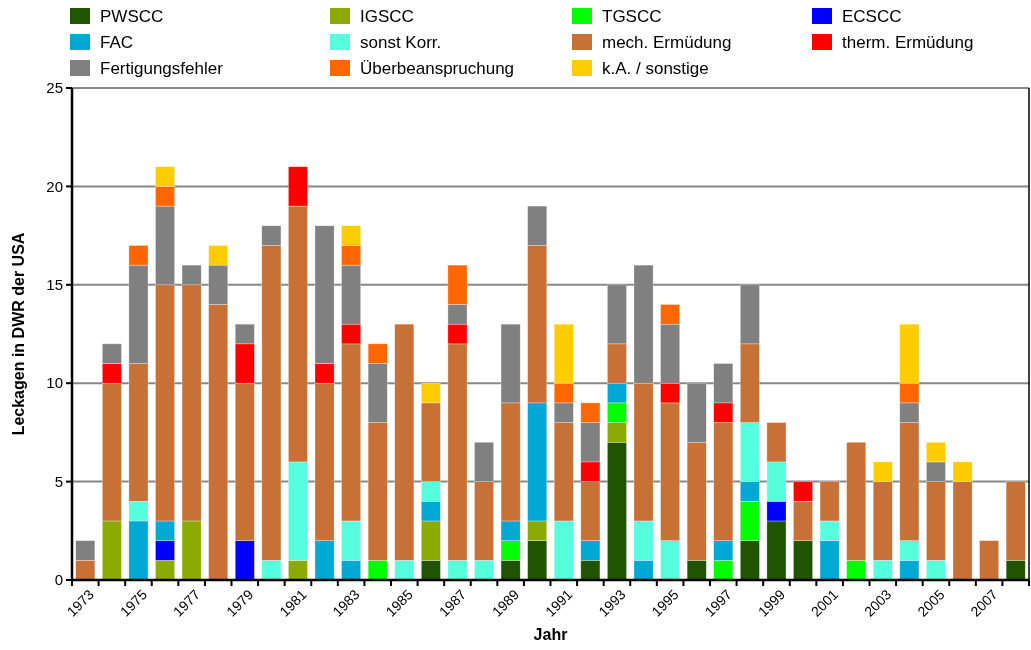 The image size is (1031, 650). What do you see at coordinates (550, 634) in the screenshot?
I see `x-axis-title: Jahr` at bounding box center [550, 634].